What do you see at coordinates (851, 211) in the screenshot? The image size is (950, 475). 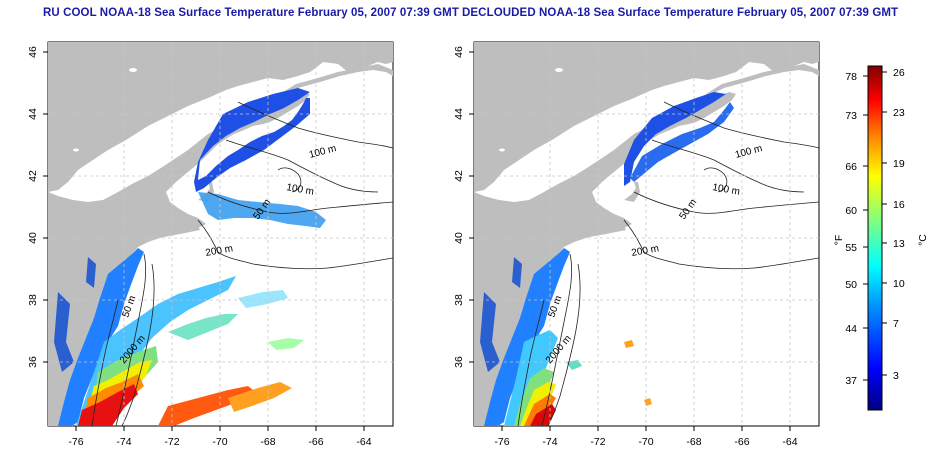 I see `fahrenheit-tick: 60` at bounding box center [851, 211].